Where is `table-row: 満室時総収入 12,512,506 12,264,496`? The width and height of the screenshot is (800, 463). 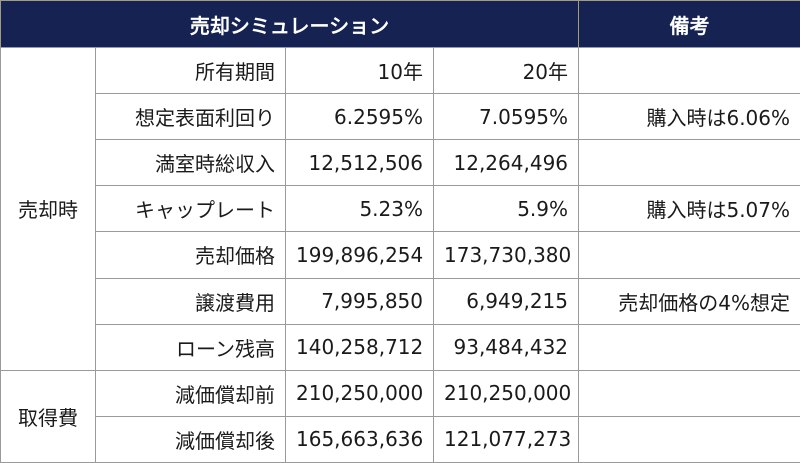 table-row: 満室時総収入 12,512,506 12,264,496 is located at coordinates (400, 163).